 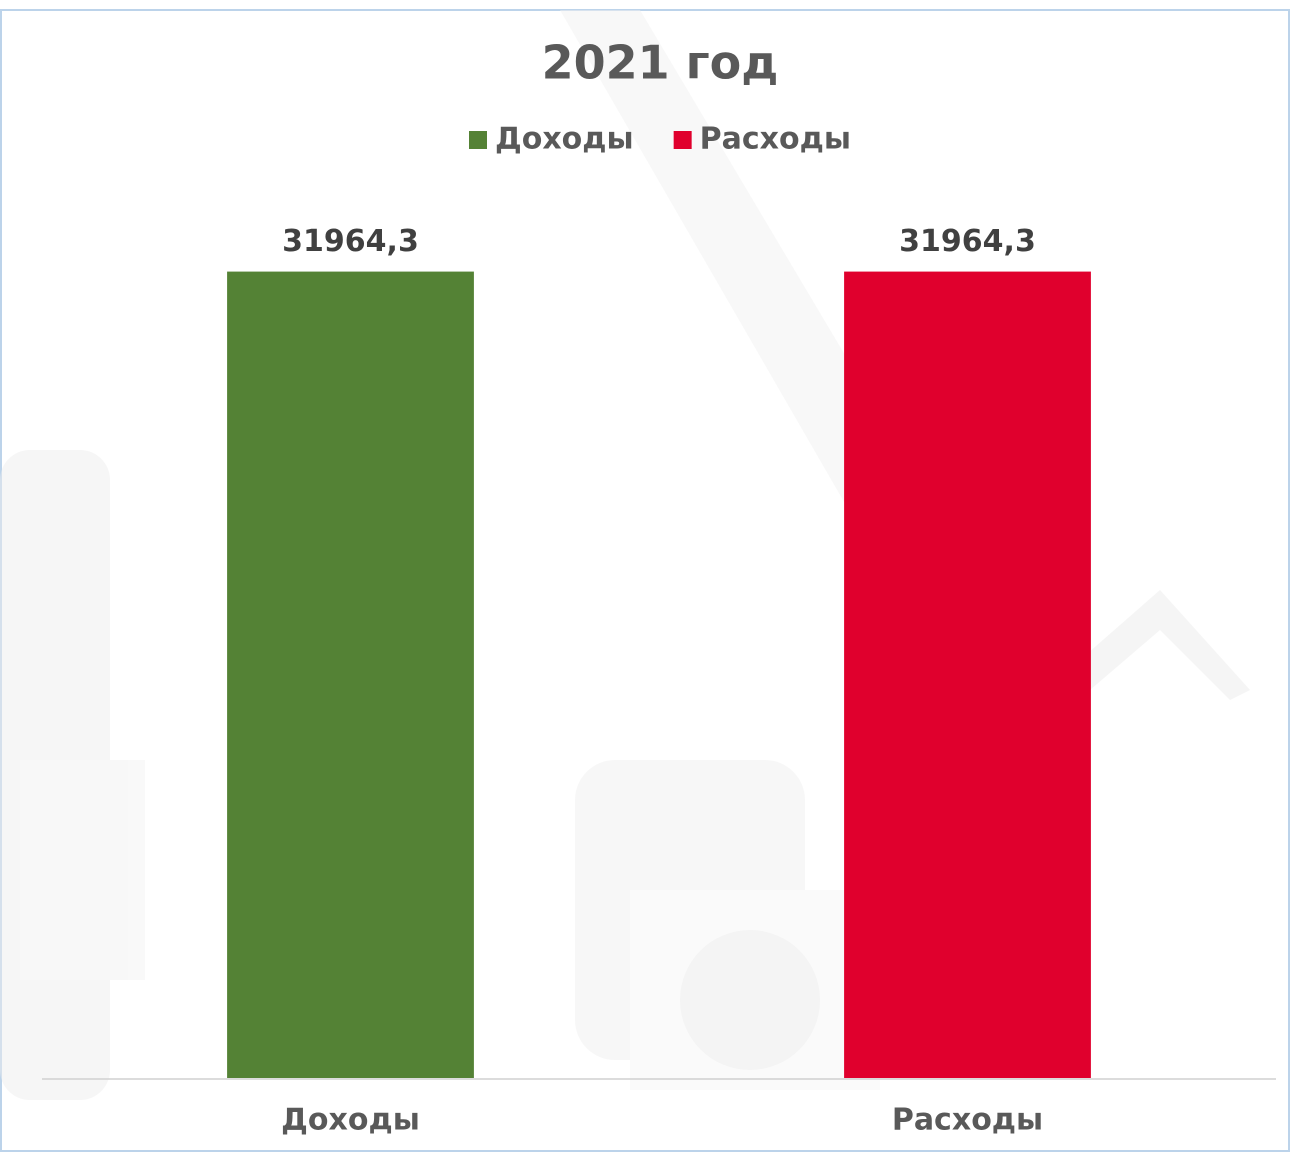 I want to click on x-tick-label: Доходы, so click(x=350, y=1120).